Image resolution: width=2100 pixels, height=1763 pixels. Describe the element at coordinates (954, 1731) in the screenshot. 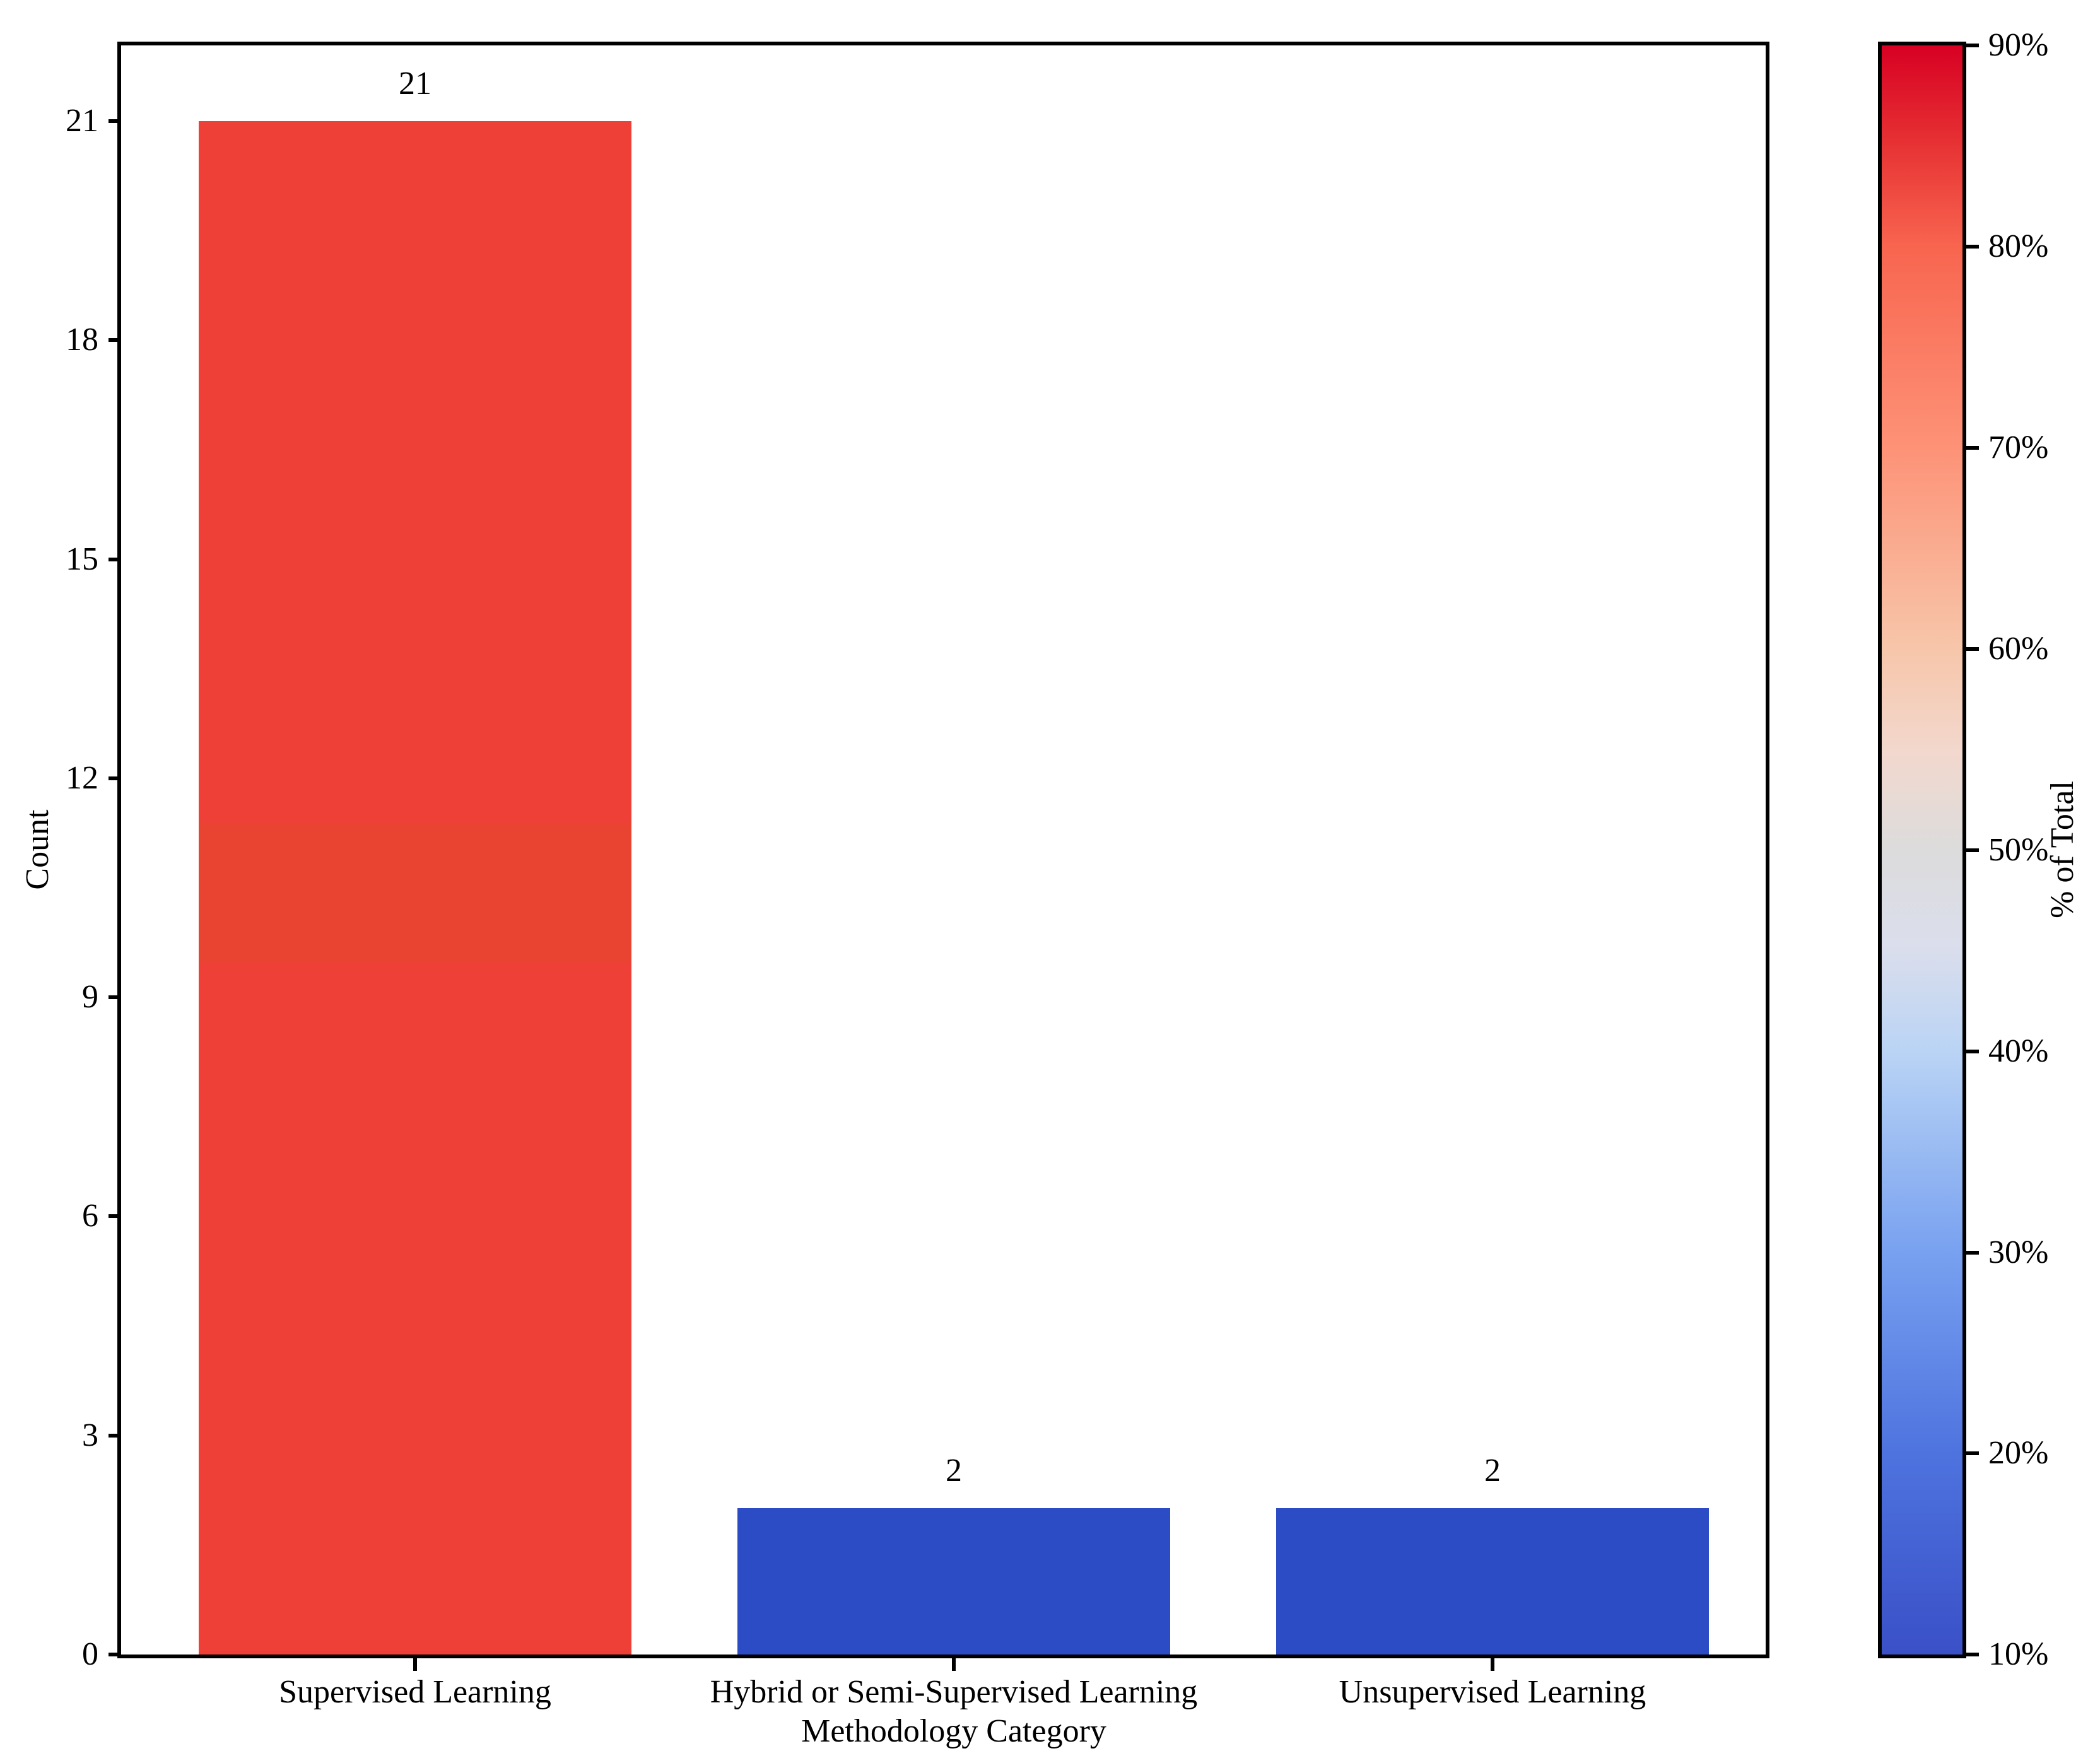

I see `x-axis-label: Methodology Category` at that location.